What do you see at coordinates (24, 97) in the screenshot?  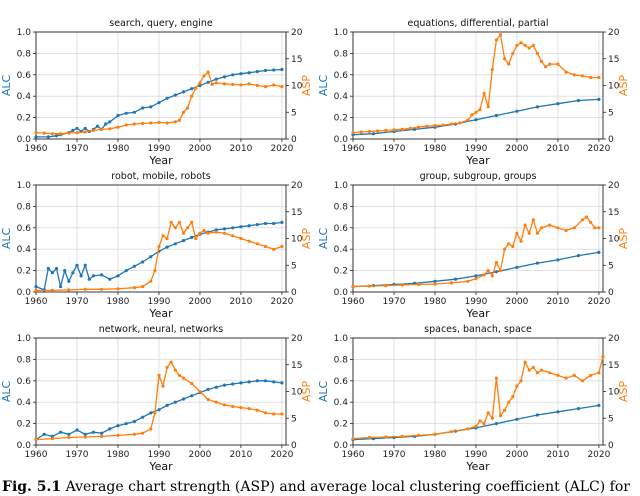 I see `y-tick-label: 0.4` at bounding box center [24, 97].